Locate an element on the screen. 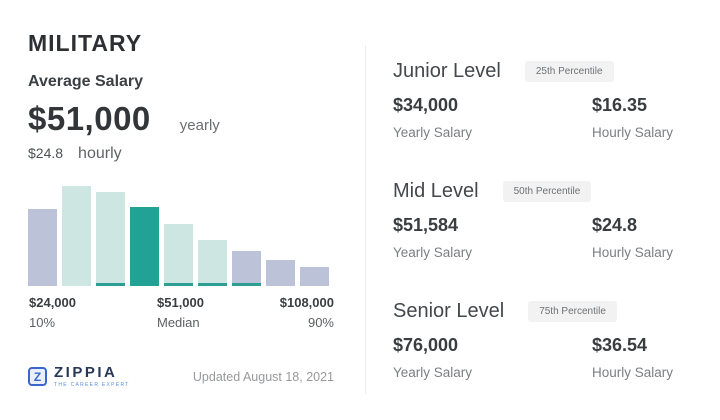 The width and height of the screenshot is (720, 420). junior-yearly-label: Yearly Salary is located at coordinates (433, 132).